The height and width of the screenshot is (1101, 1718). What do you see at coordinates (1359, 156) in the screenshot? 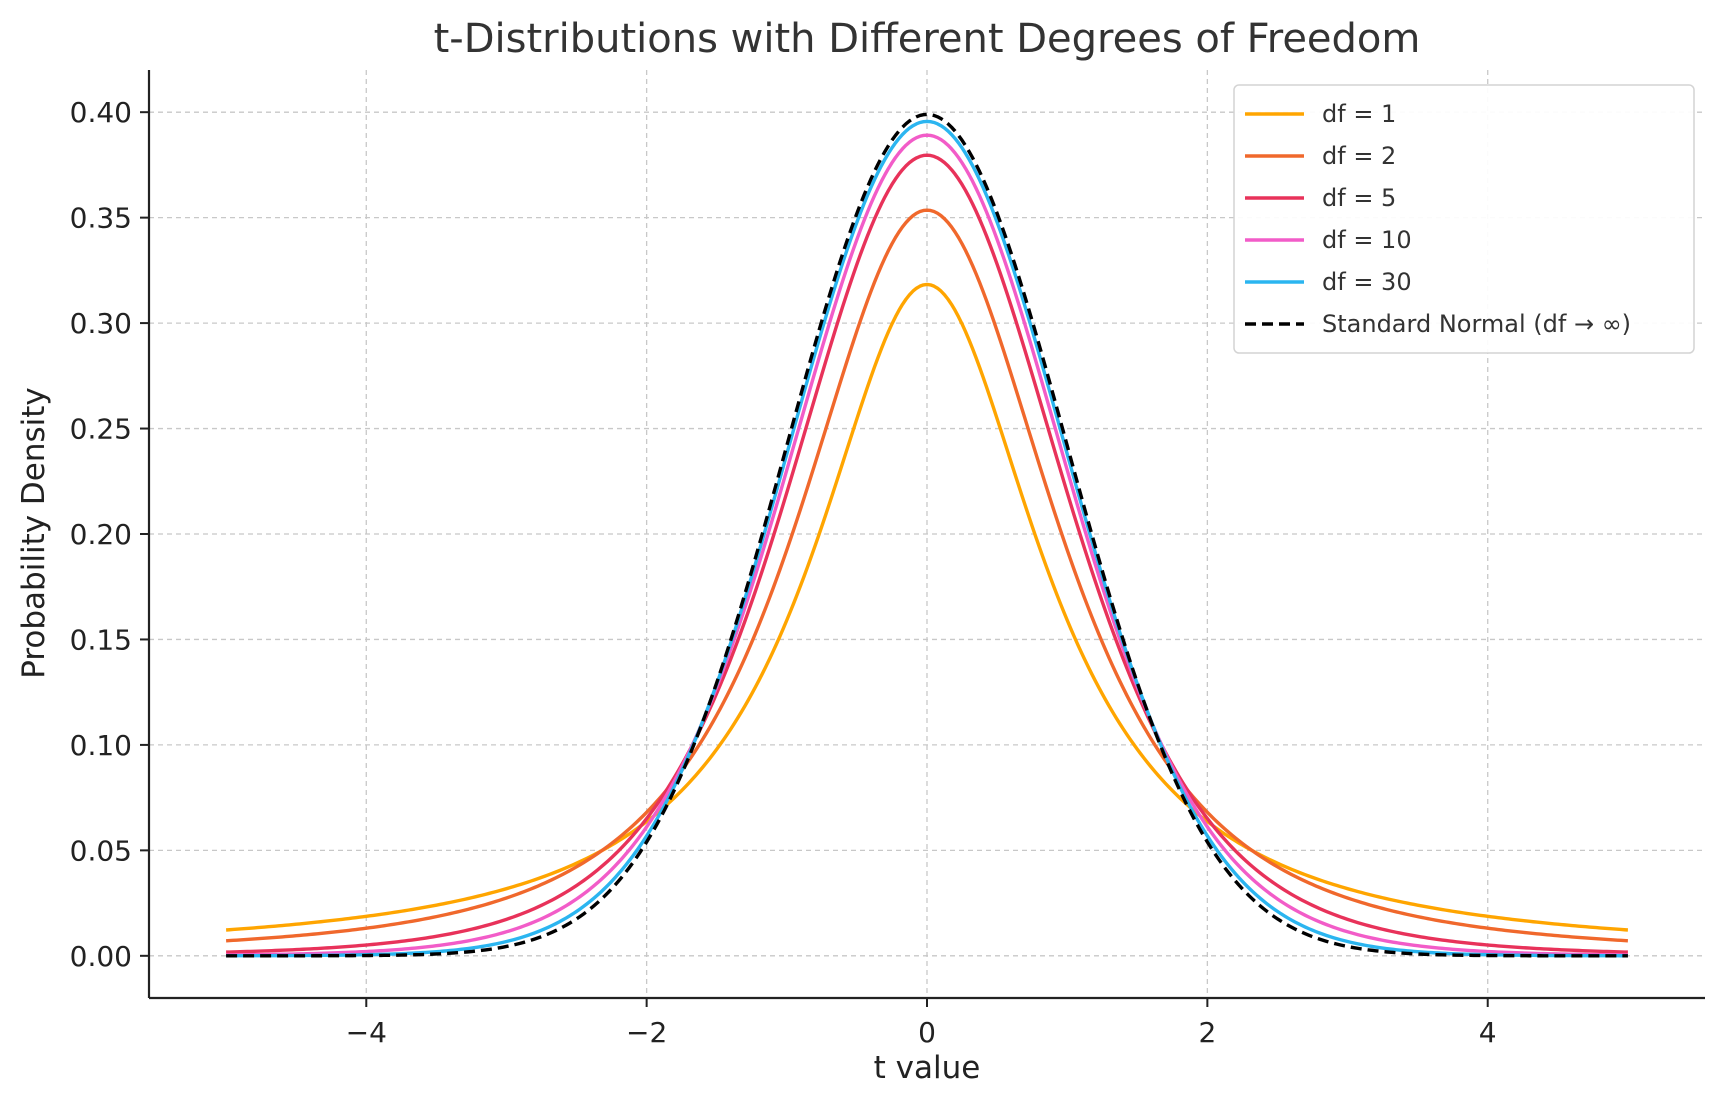
I see `legend-label: df = 2` at bounding box center [1359, 156].